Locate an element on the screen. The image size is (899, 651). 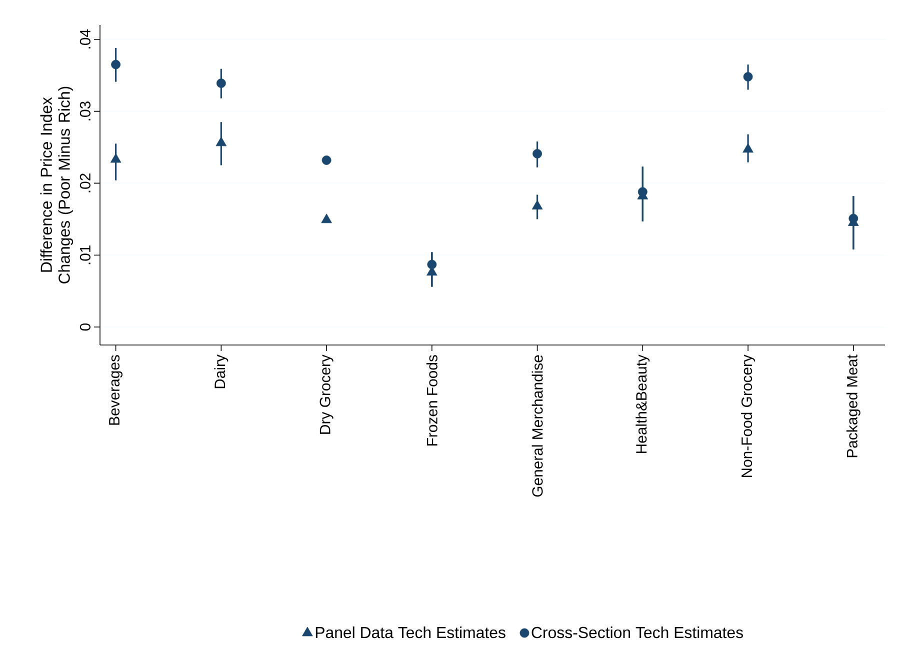
x-tick-label: Dairy is located at coordinates (221, 371).